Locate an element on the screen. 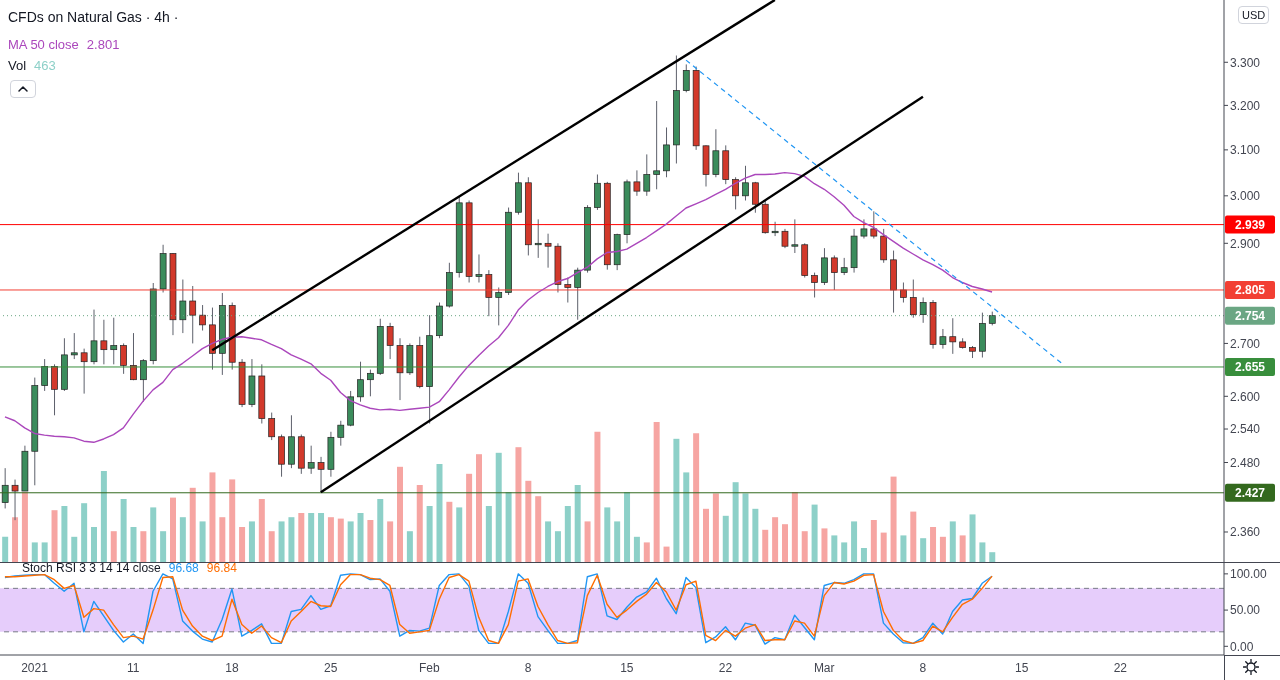  x-tick-label: 18 is located at coordinates (232, 667).